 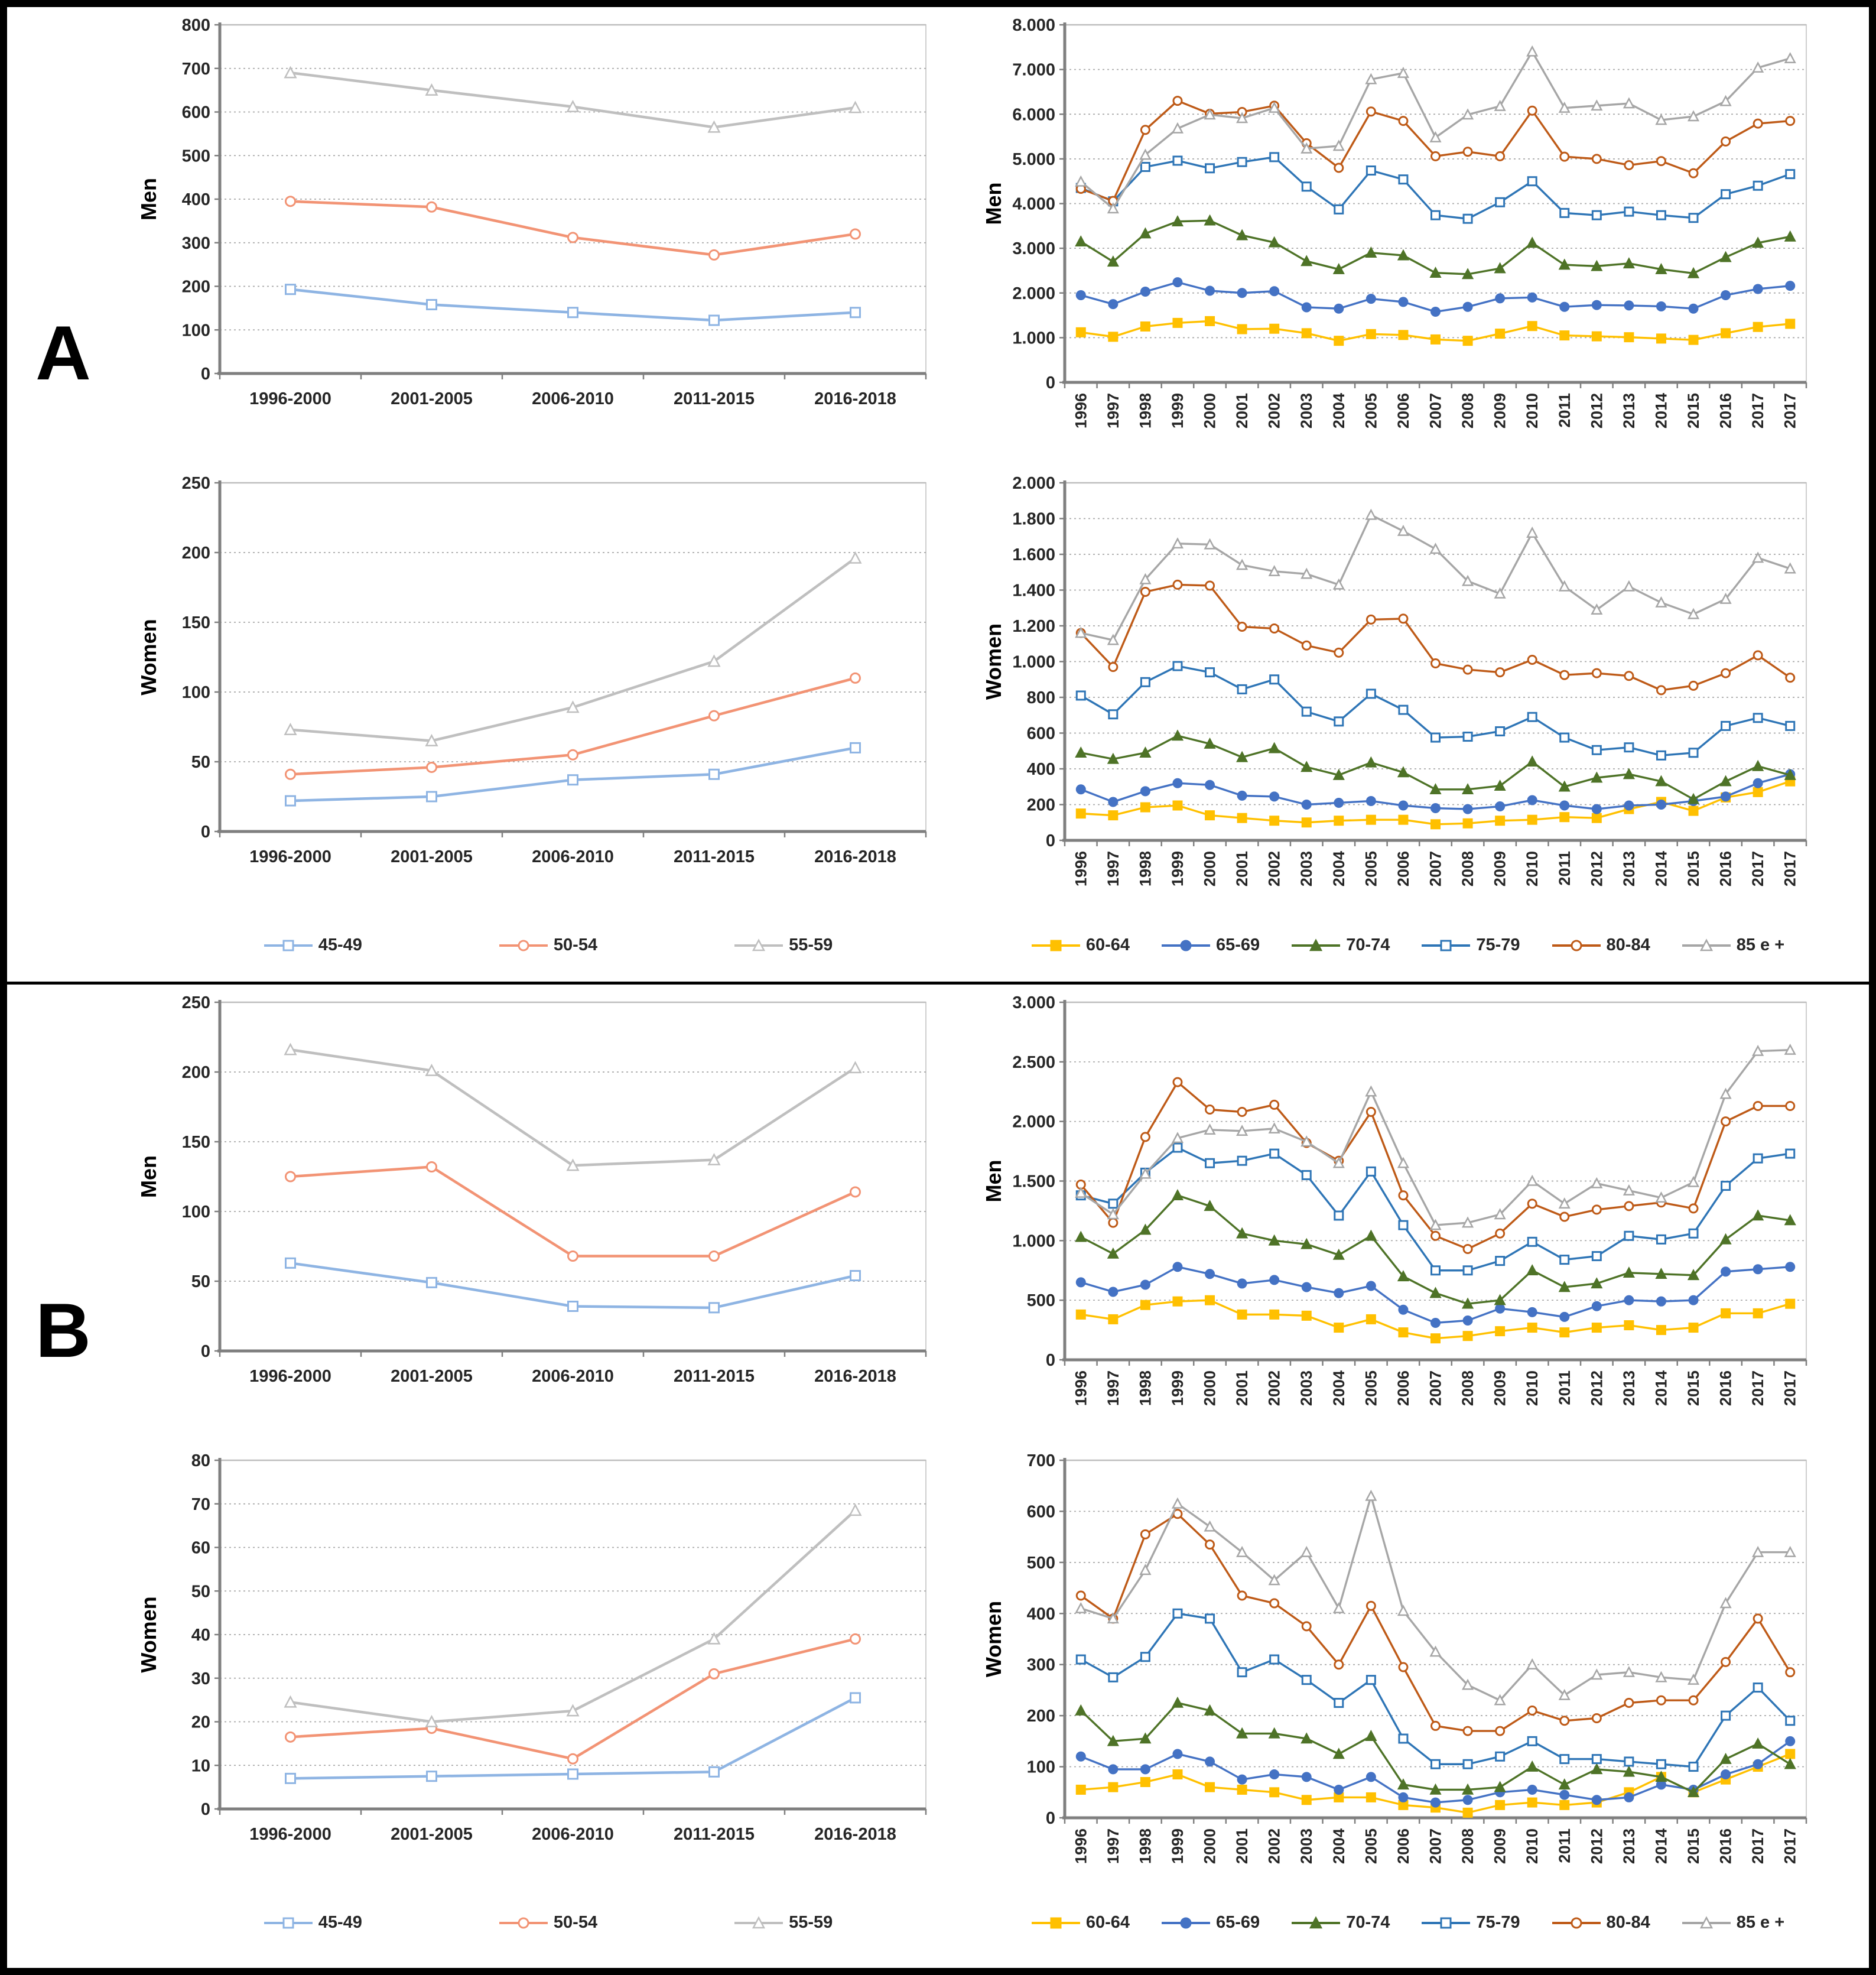 What do you see at coordinates (1498, 1922) in the screenshot?
I see `legend-label: 75-79` at bounding box center [1498, 1922].